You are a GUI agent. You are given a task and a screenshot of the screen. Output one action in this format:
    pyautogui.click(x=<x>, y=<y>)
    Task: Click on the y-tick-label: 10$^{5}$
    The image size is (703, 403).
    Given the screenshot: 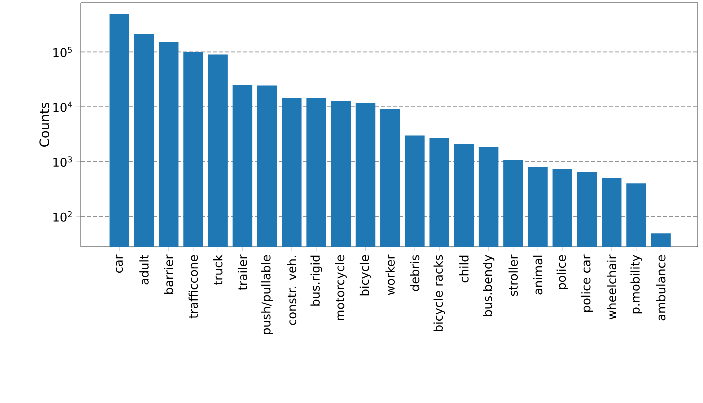 What is the action you would take?
    pyautogui.click(x=63, y=52)
    